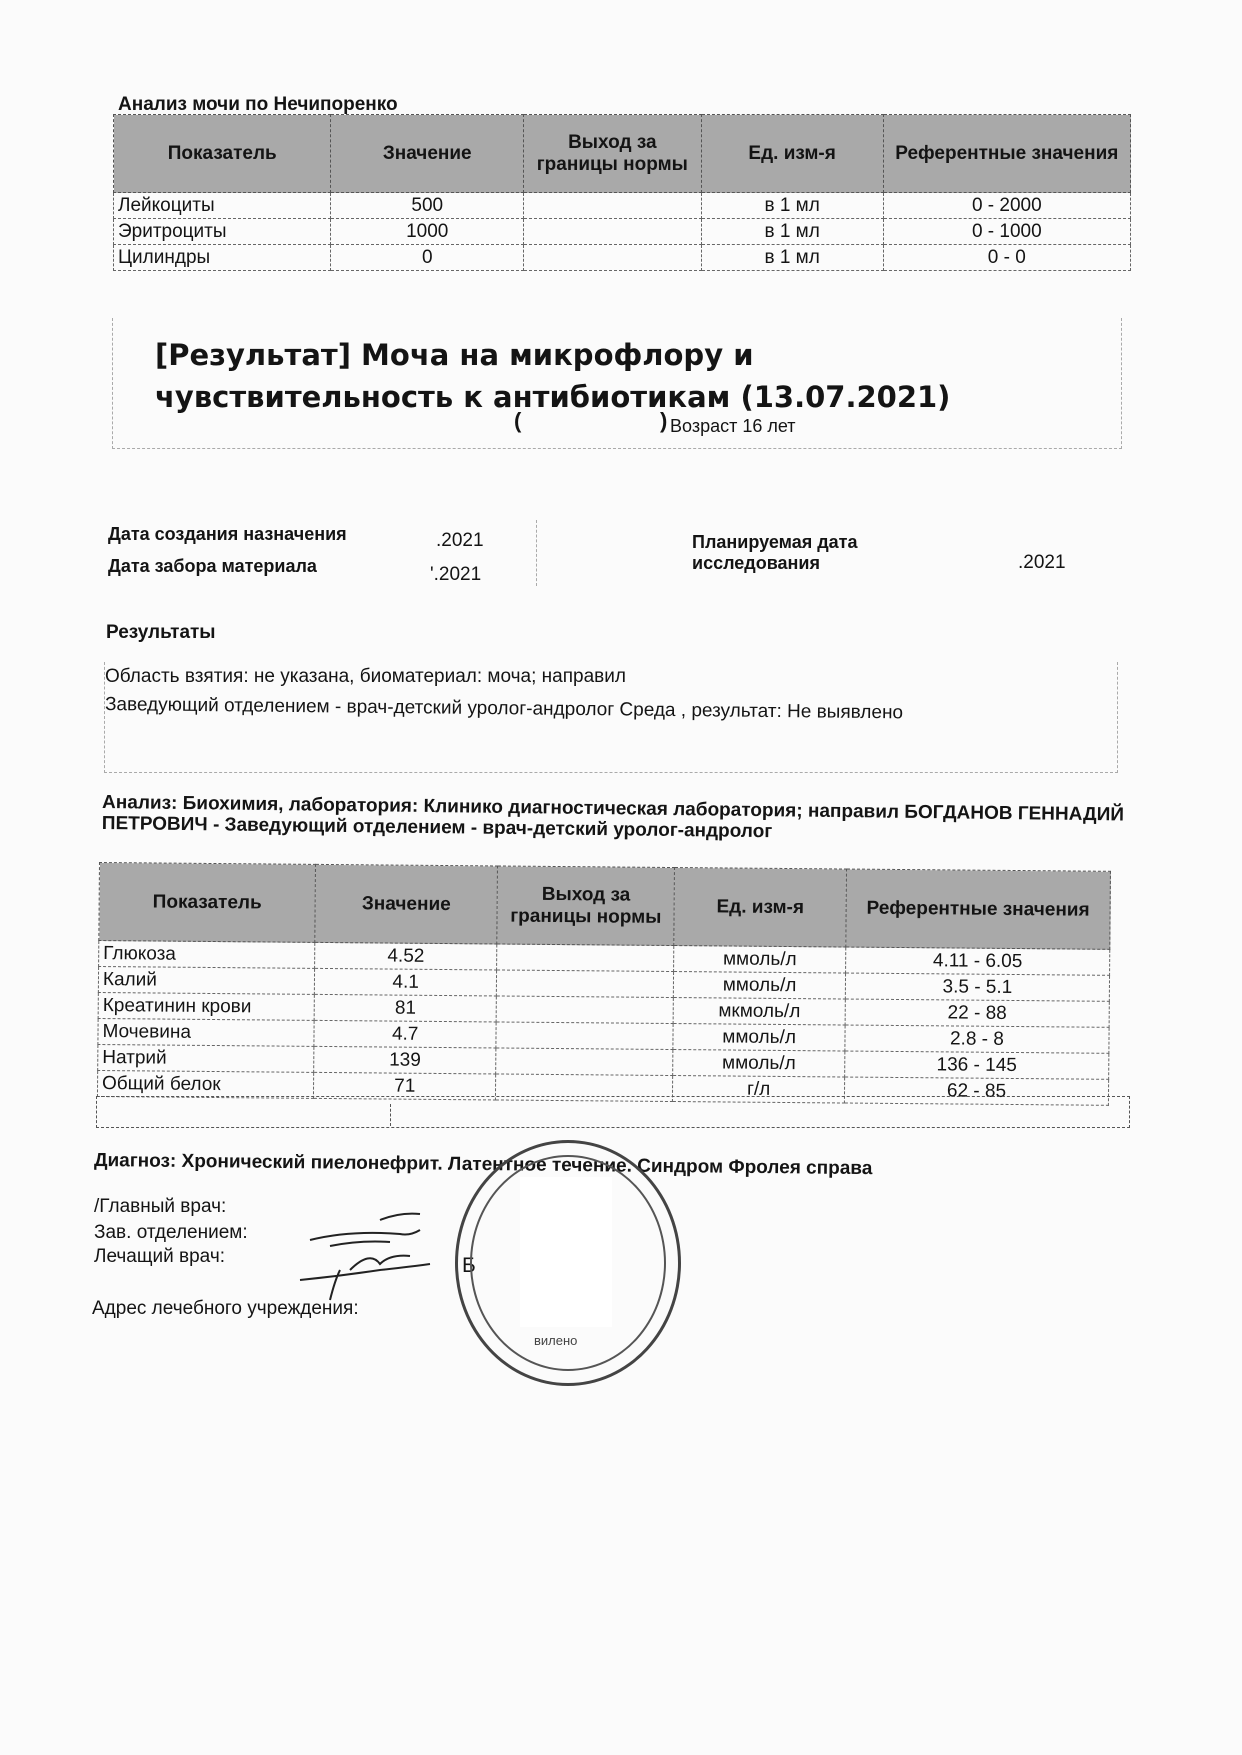 The width and height of the screenshot is (1242, 1755). What do you see at coordinates (222, 231) in the screenshot?
I see `cell-name: Эритроциты` at bounding box center [222, 231].